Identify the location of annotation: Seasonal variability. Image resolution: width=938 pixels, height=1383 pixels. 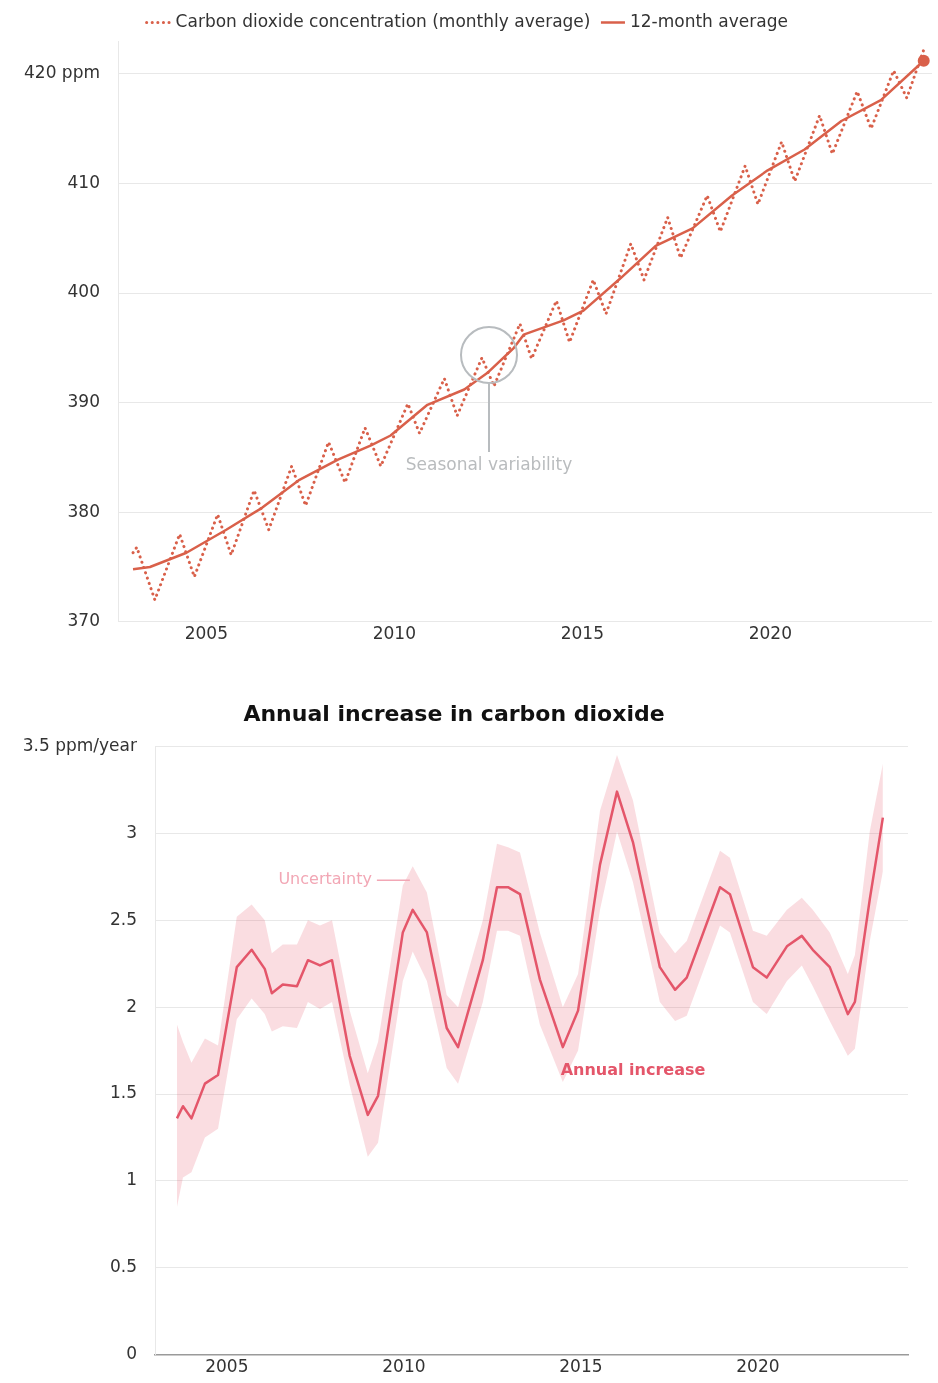
(489, 464).